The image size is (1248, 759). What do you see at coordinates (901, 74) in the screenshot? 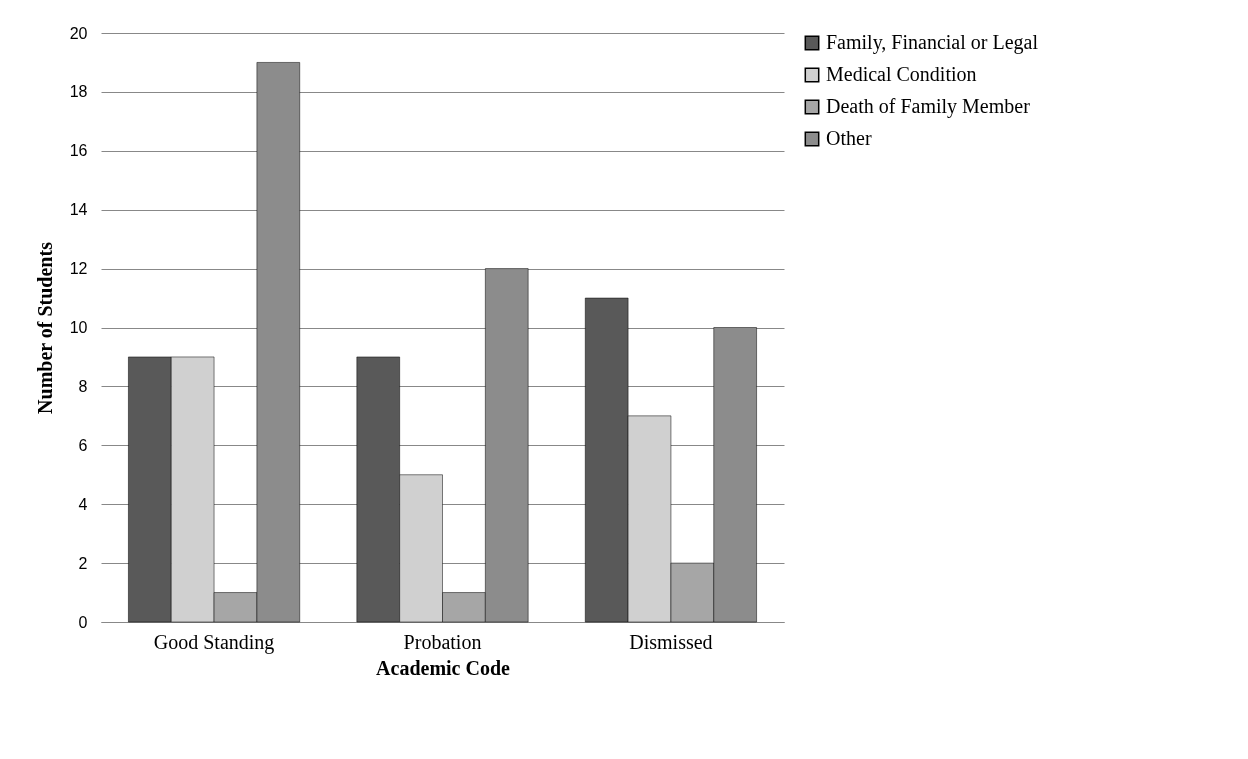
I see `legend-label: Medical Condition` at bounding box center [901, 74].